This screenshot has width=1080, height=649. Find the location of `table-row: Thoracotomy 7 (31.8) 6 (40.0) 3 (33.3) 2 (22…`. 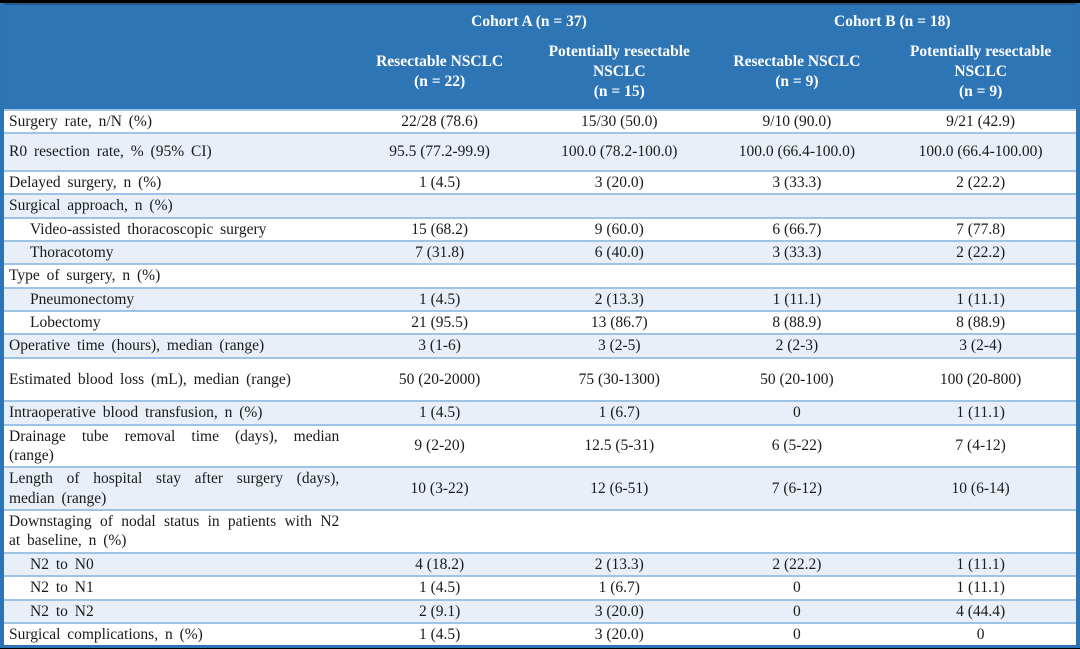

table-row: Thoracotomy 7 (31.8) 6 (40.0) 3 (33.3) 2 (22… is located at coordinates (540, 252).